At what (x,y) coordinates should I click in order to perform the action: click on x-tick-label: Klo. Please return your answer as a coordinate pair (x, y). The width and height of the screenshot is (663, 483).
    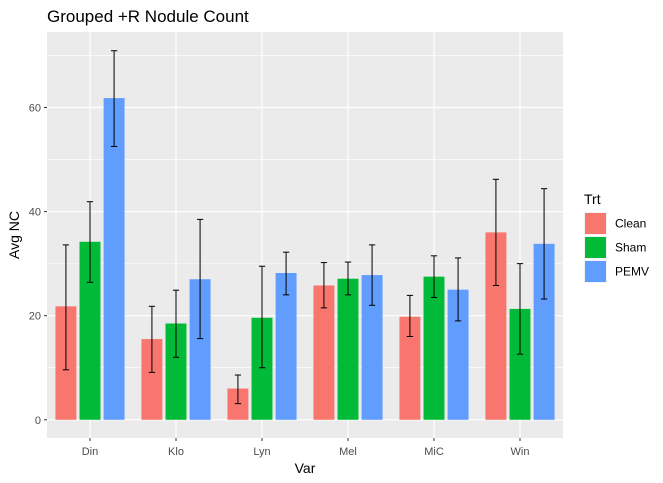
    Looking at the image, I should click on (176, 452).